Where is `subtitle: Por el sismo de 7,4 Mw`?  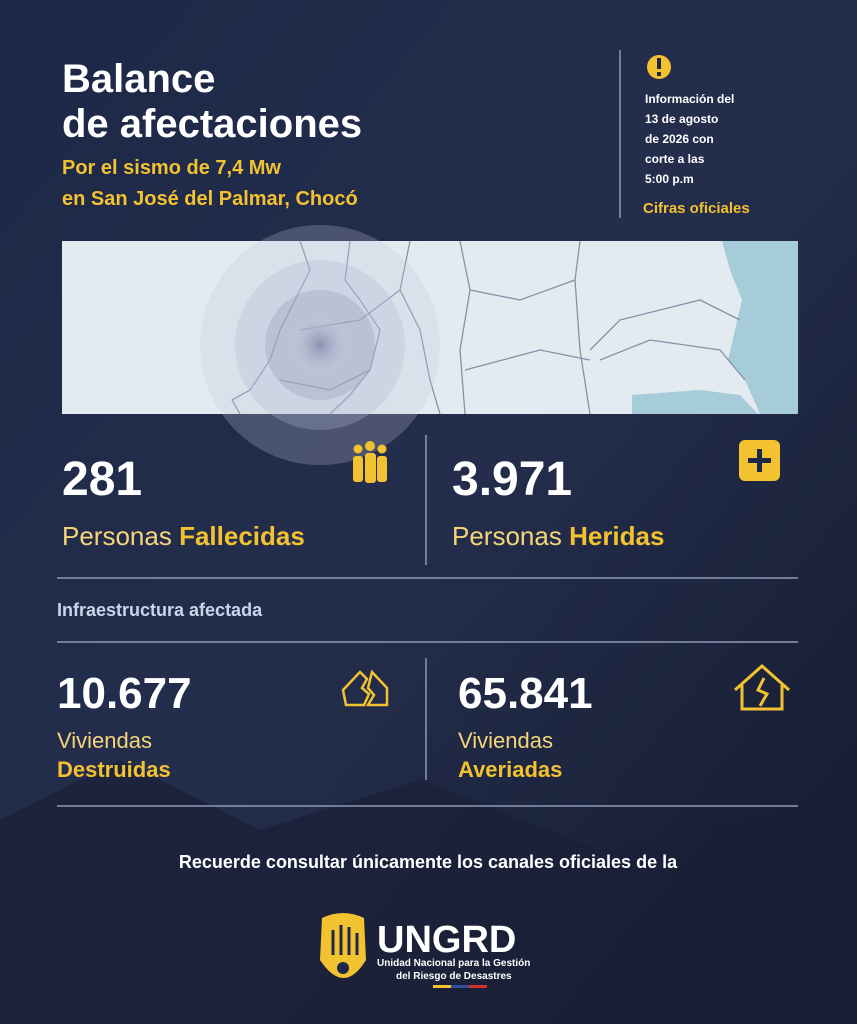 subtitle: Por el sismo de 7,4 Mw is located at coordinates (171, 168).